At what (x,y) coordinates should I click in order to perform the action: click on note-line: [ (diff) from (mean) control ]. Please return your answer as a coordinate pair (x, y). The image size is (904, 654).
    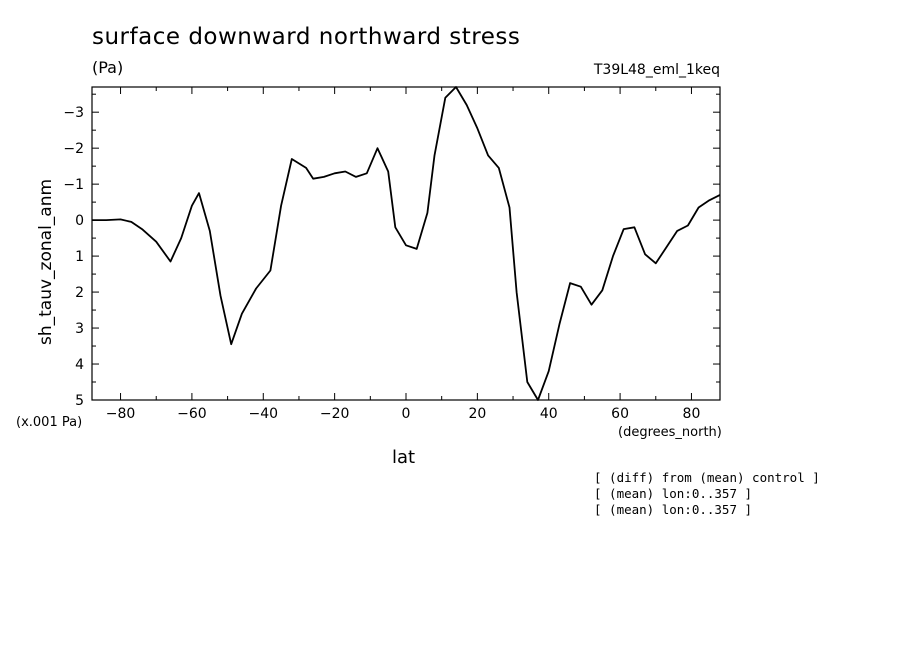
    Looking at the image, I should click on (707, 477).